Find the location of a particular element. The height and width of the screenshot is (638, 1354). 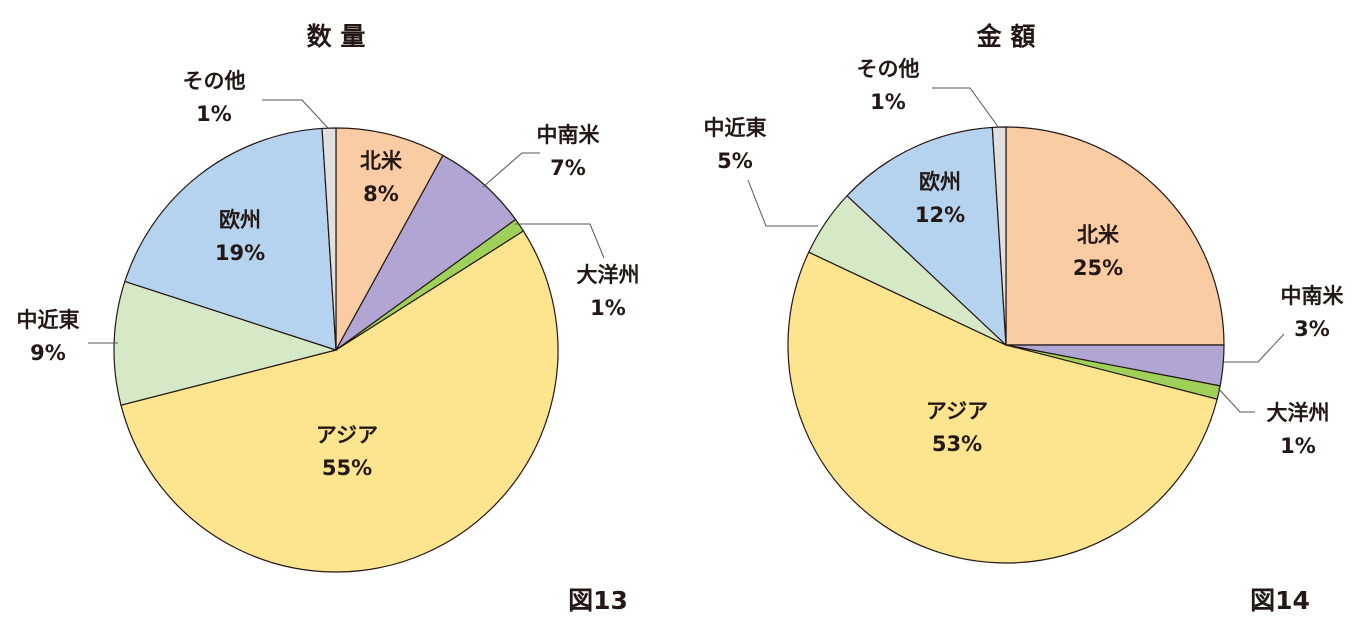

chart-title: 数 量 is located at coordinates (336, 36).